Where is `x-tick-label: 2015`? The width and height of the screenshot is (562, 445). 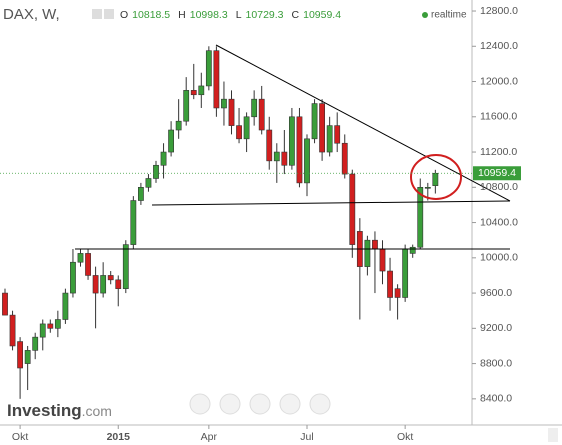 x-tick-label: 2015 is located at coordinates (119, 437).